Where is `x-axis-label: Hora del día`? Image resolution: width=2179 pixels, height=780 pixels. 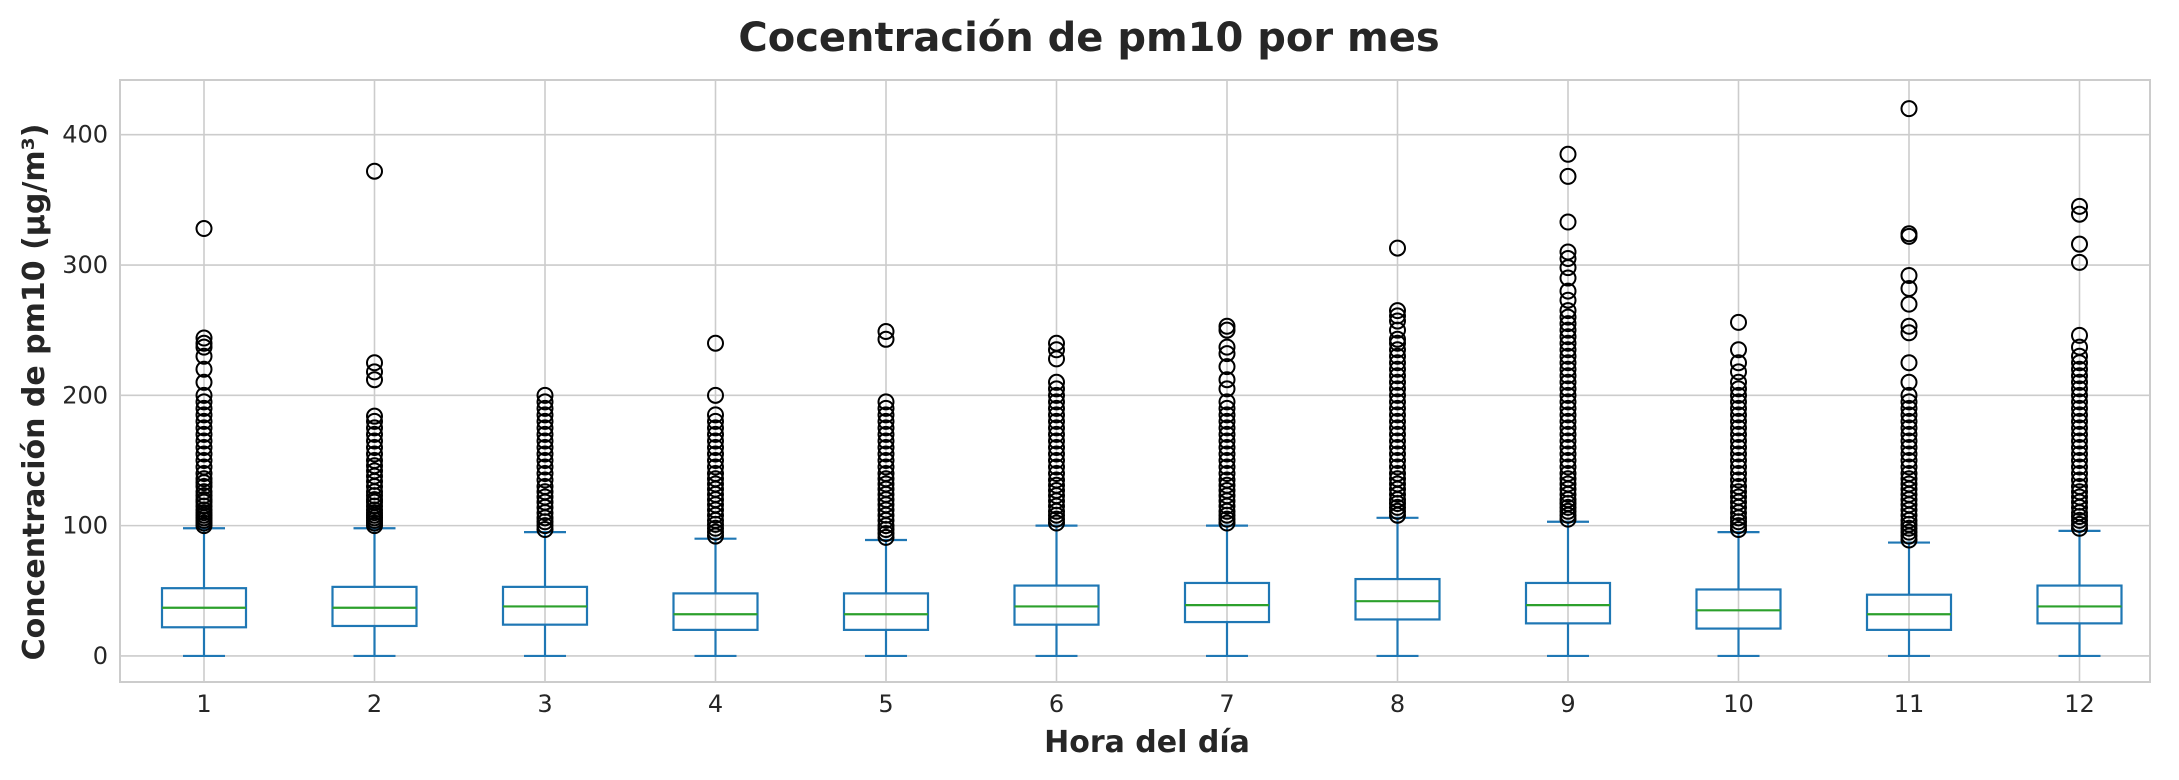 x-axis-label: Hora del día is located at coordinates (1147, 742).